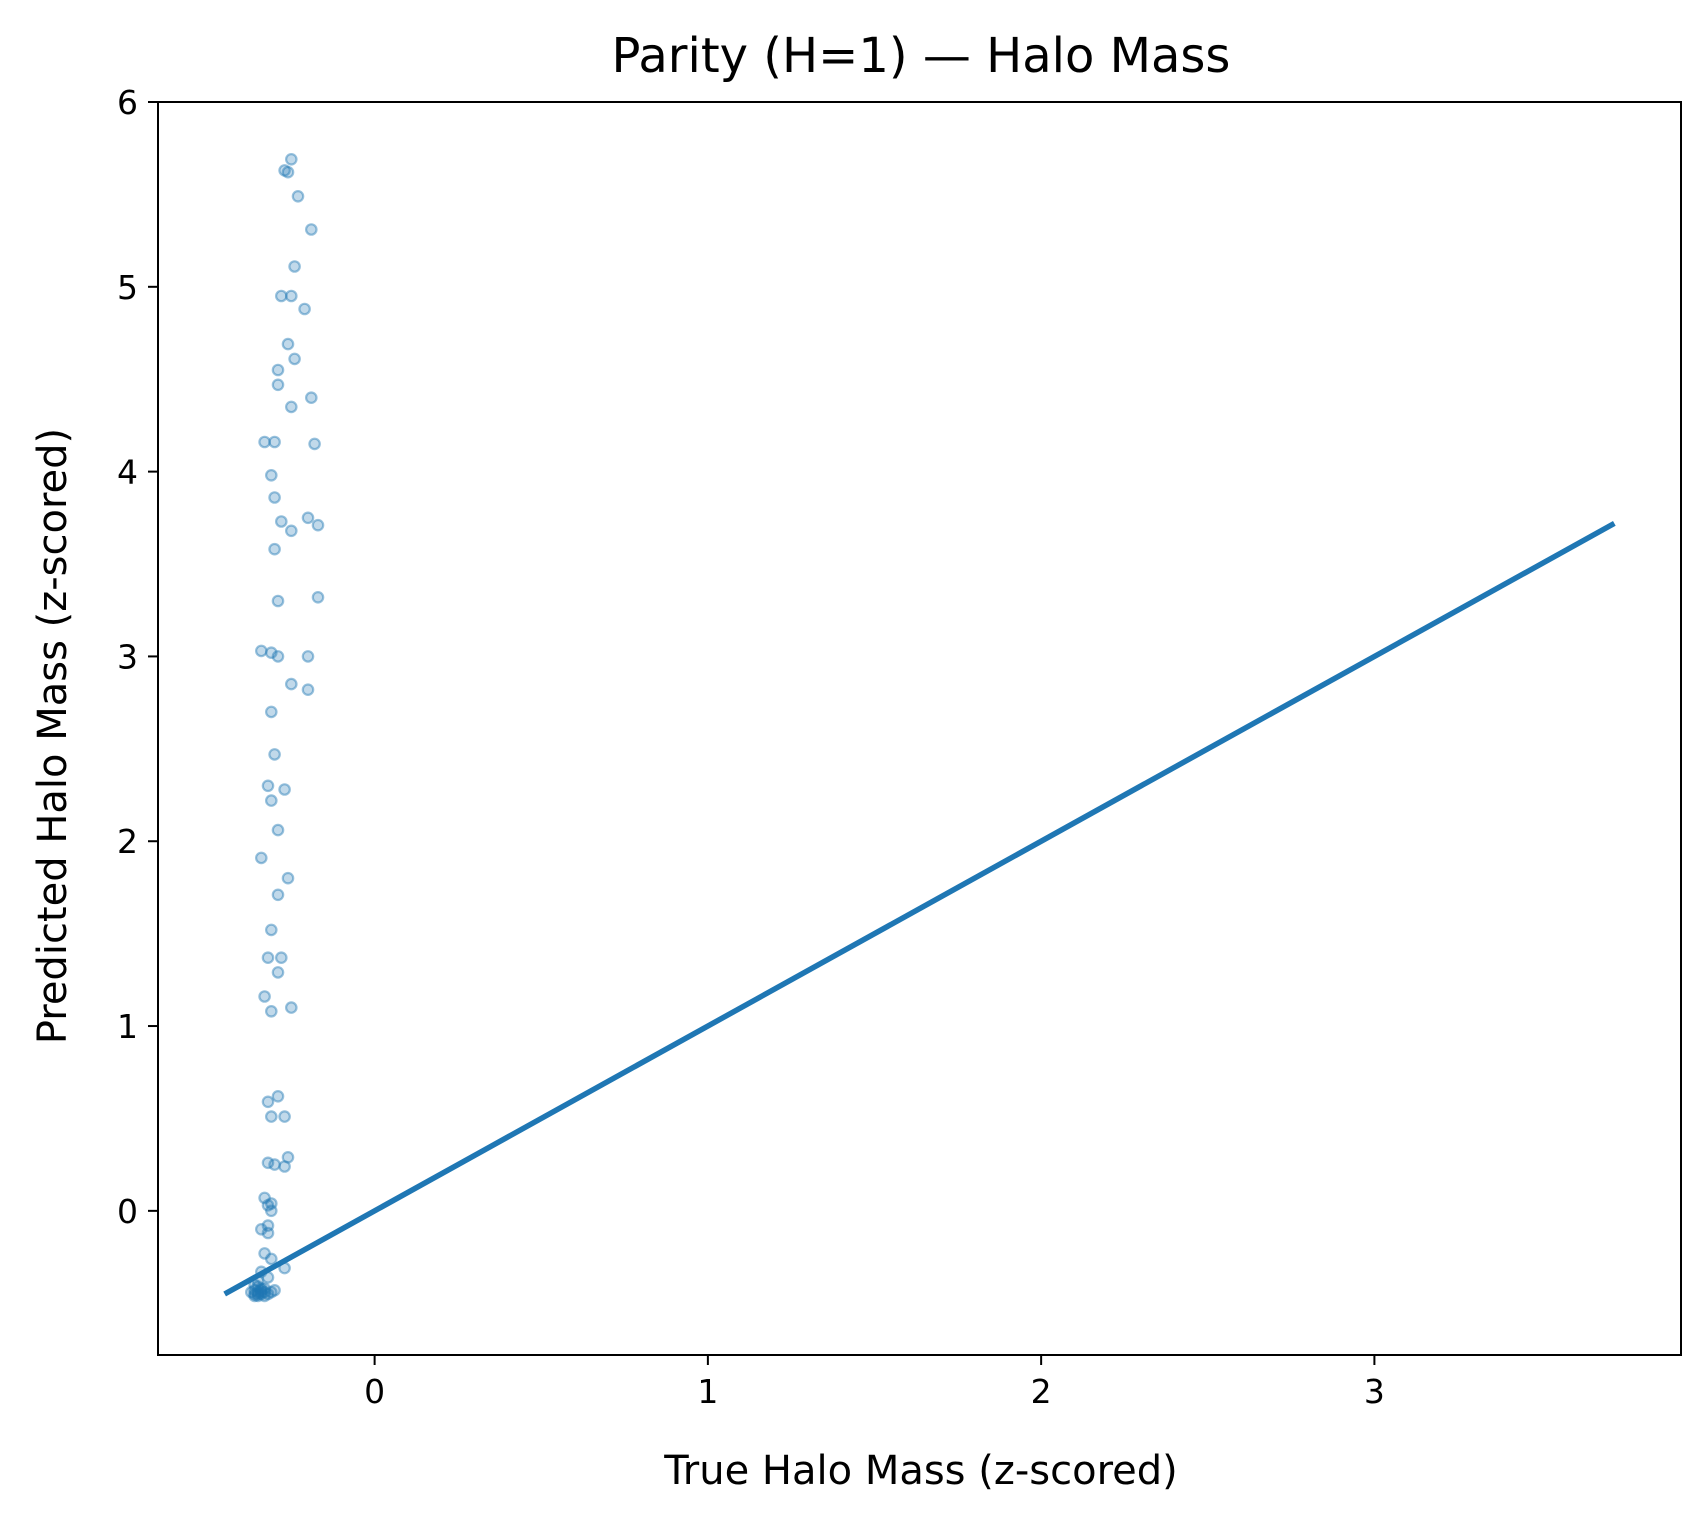  I want to click on chart-title: Parity (H=1) — Halo Mass, so click(921, 56).